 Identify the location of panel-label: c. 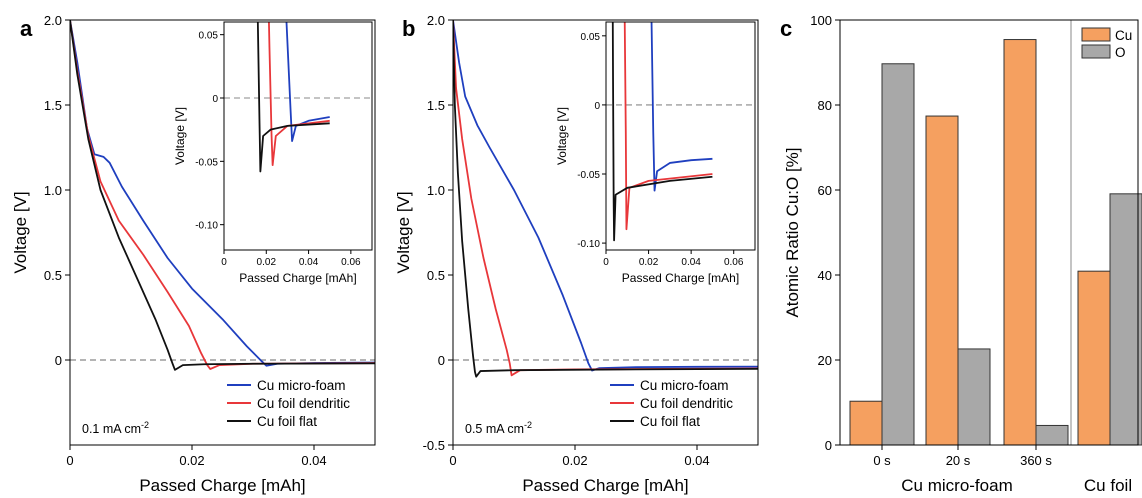
(786, 28).